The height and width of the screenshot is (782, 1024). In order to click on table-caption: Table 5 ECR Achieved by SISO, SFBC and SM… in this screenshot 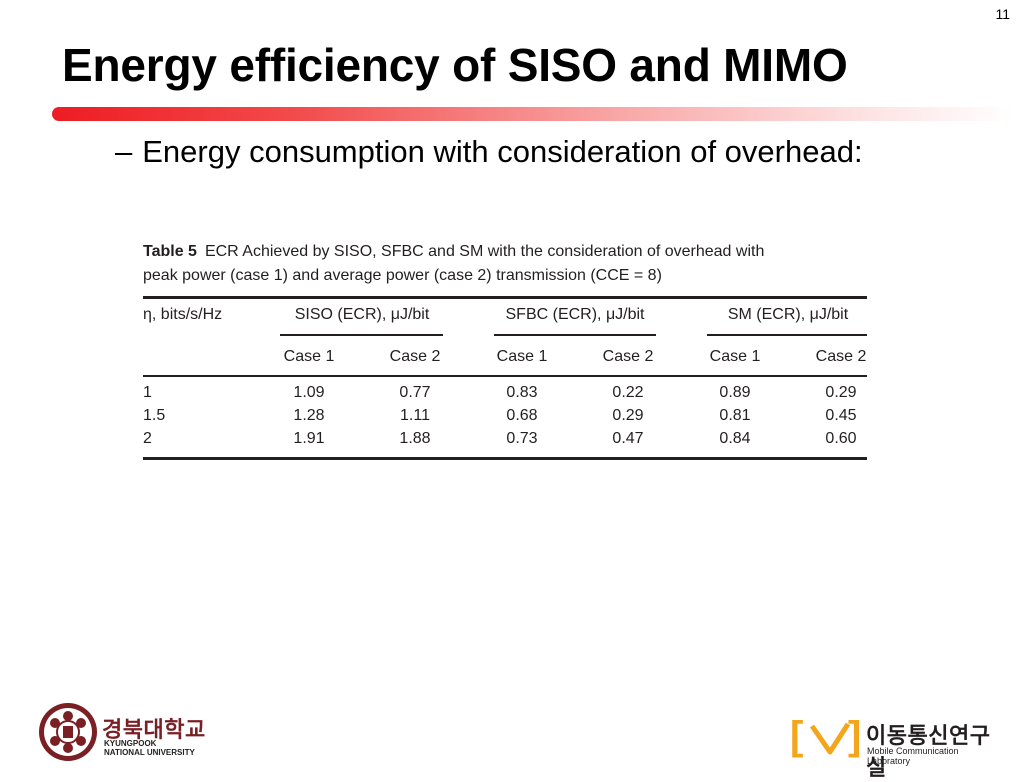, I will do `click(505, 264)`.